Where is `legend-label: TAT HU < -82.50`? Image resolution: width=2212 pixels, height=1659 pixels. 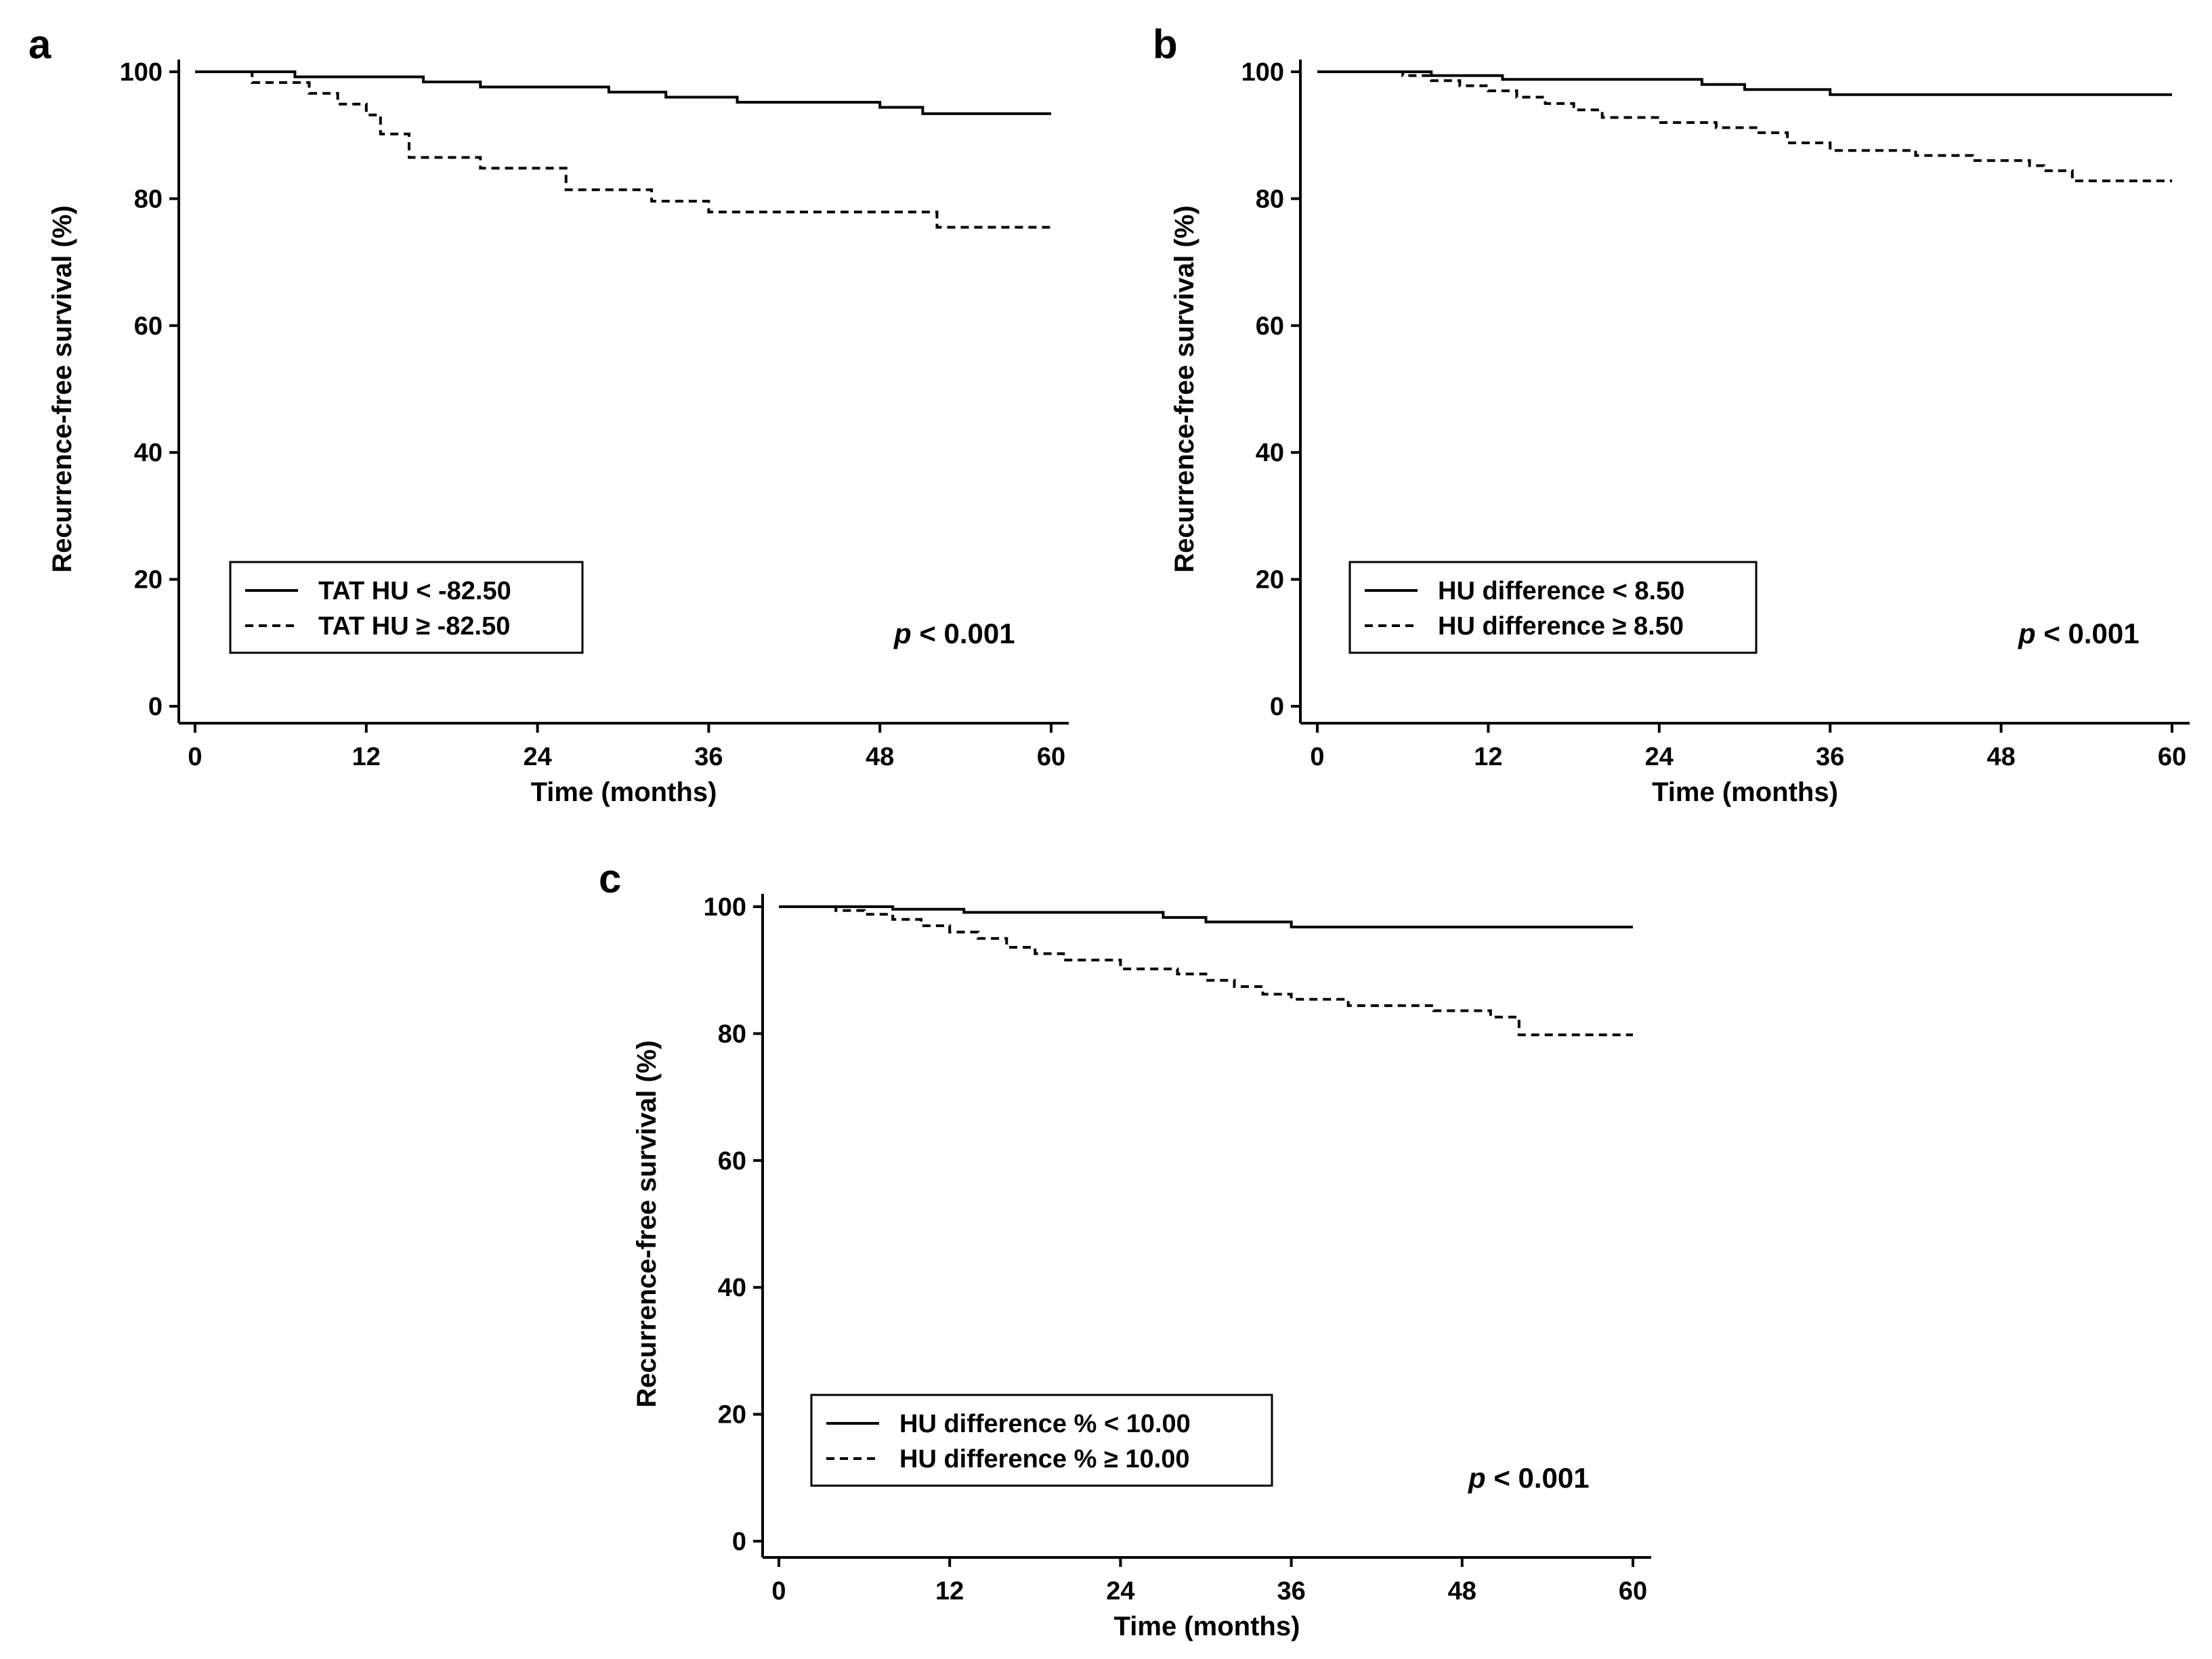 legend-label: TAT HU < -82.50 is located at coordinates (414, 591).